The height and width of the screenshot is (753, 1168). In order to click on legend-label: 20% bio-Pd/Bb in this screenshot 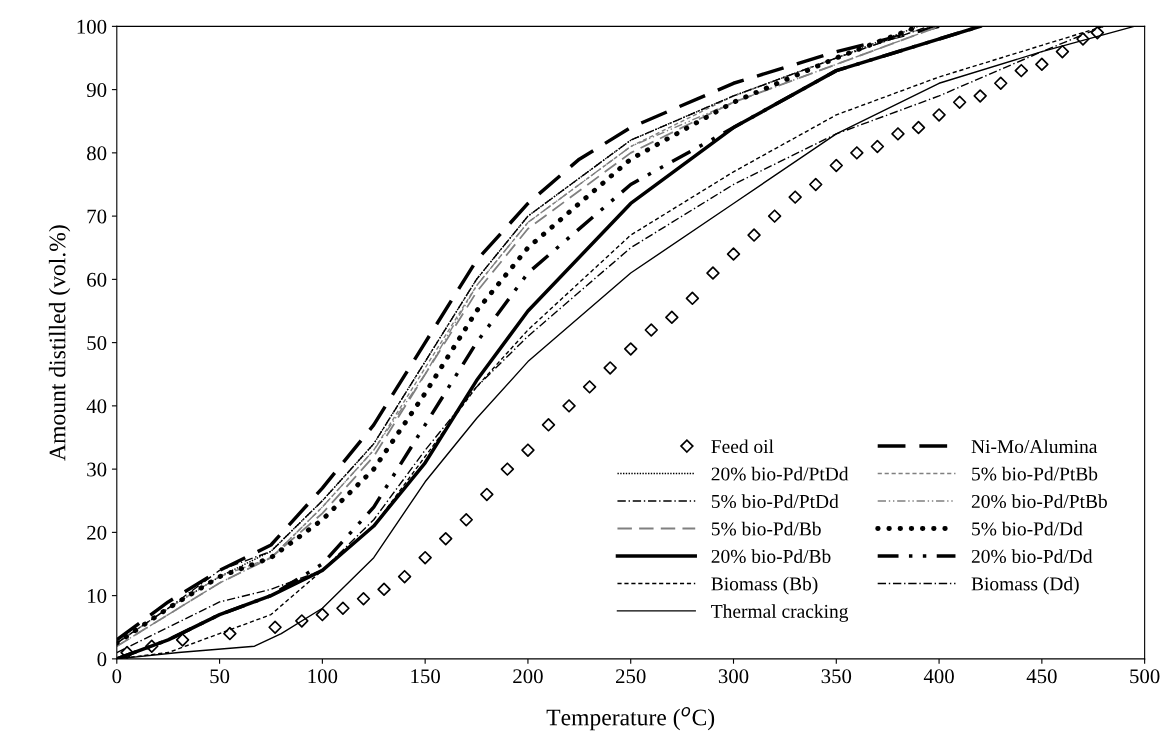, I will do `click(771, 556)`.